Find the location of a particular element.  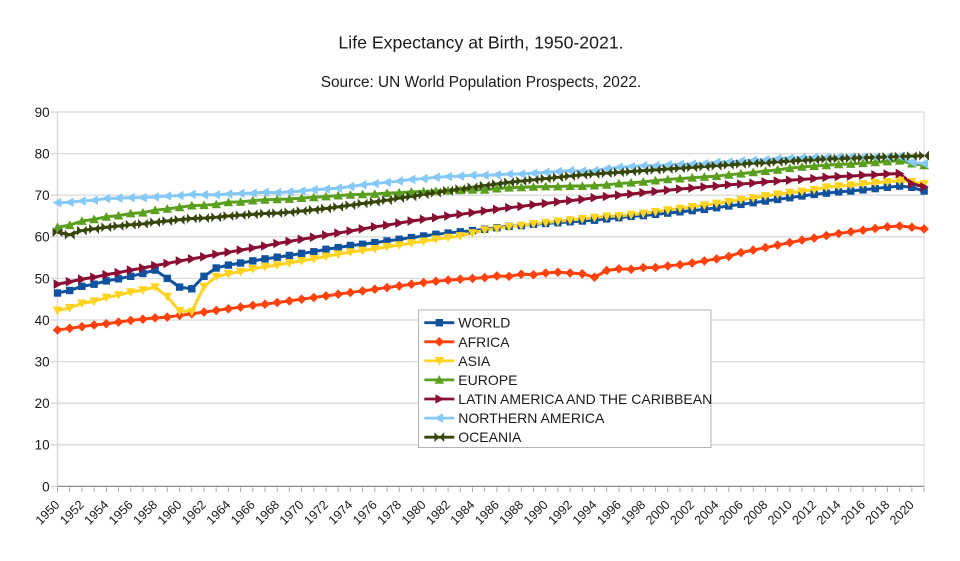

svg-text: NORTHERN AMERICA is located at coordinates (531, 418).